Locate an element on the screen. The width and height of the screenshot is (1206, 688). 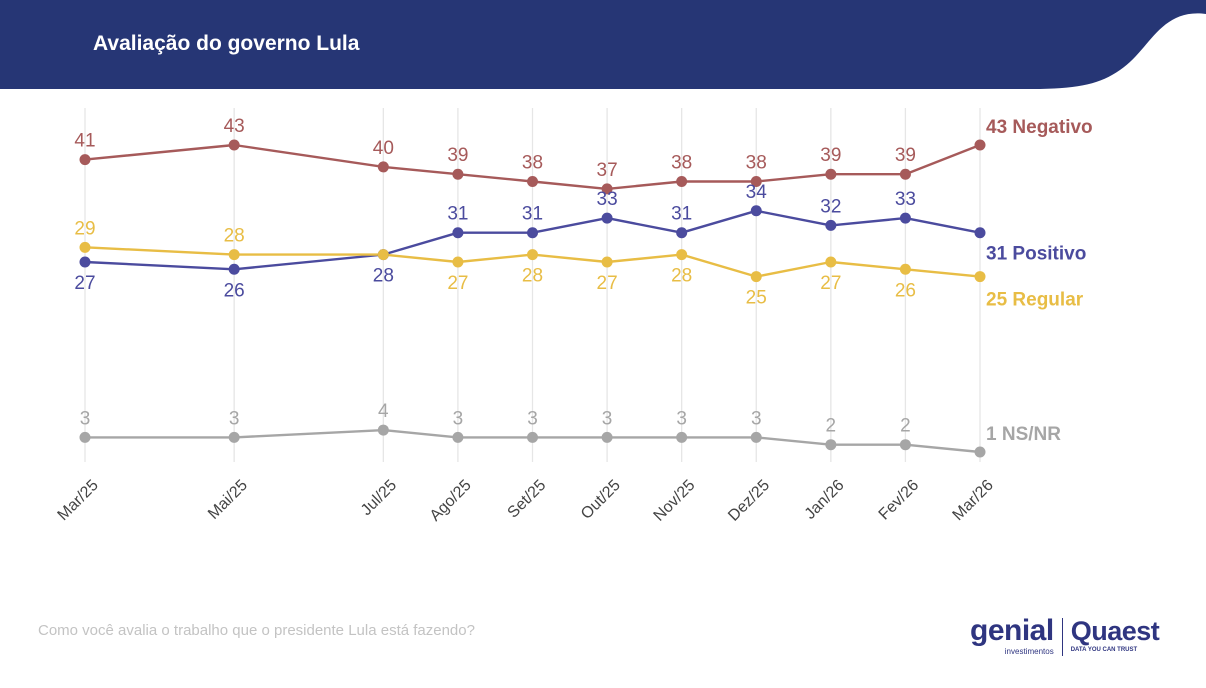
genial-logo-subtitle: investimentos is located at coordinates (1029, 651).